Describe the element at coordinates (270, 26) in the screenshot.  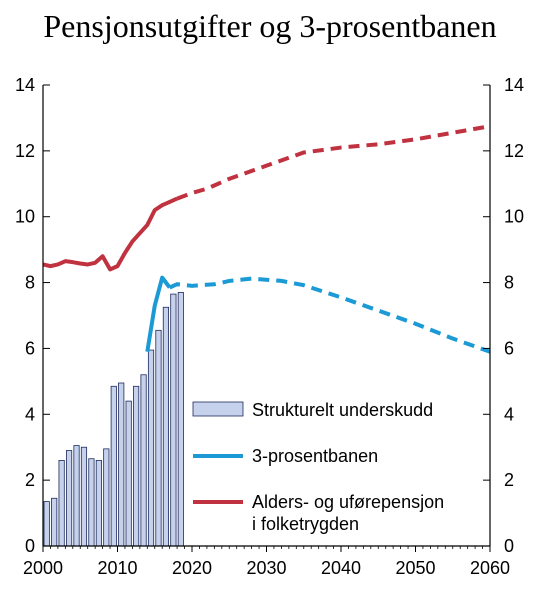
I see `chart-title: Pensjonsutgifter og 3-prosentbanen` at that location.